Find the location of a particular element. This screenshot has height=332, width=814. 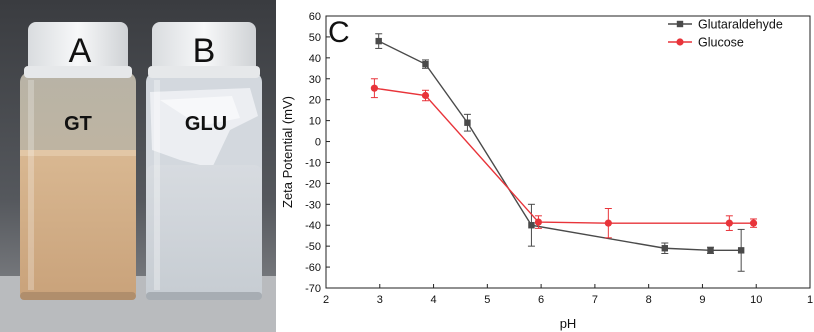

y-tick-label: 40 is located at coordinates (315, 59).